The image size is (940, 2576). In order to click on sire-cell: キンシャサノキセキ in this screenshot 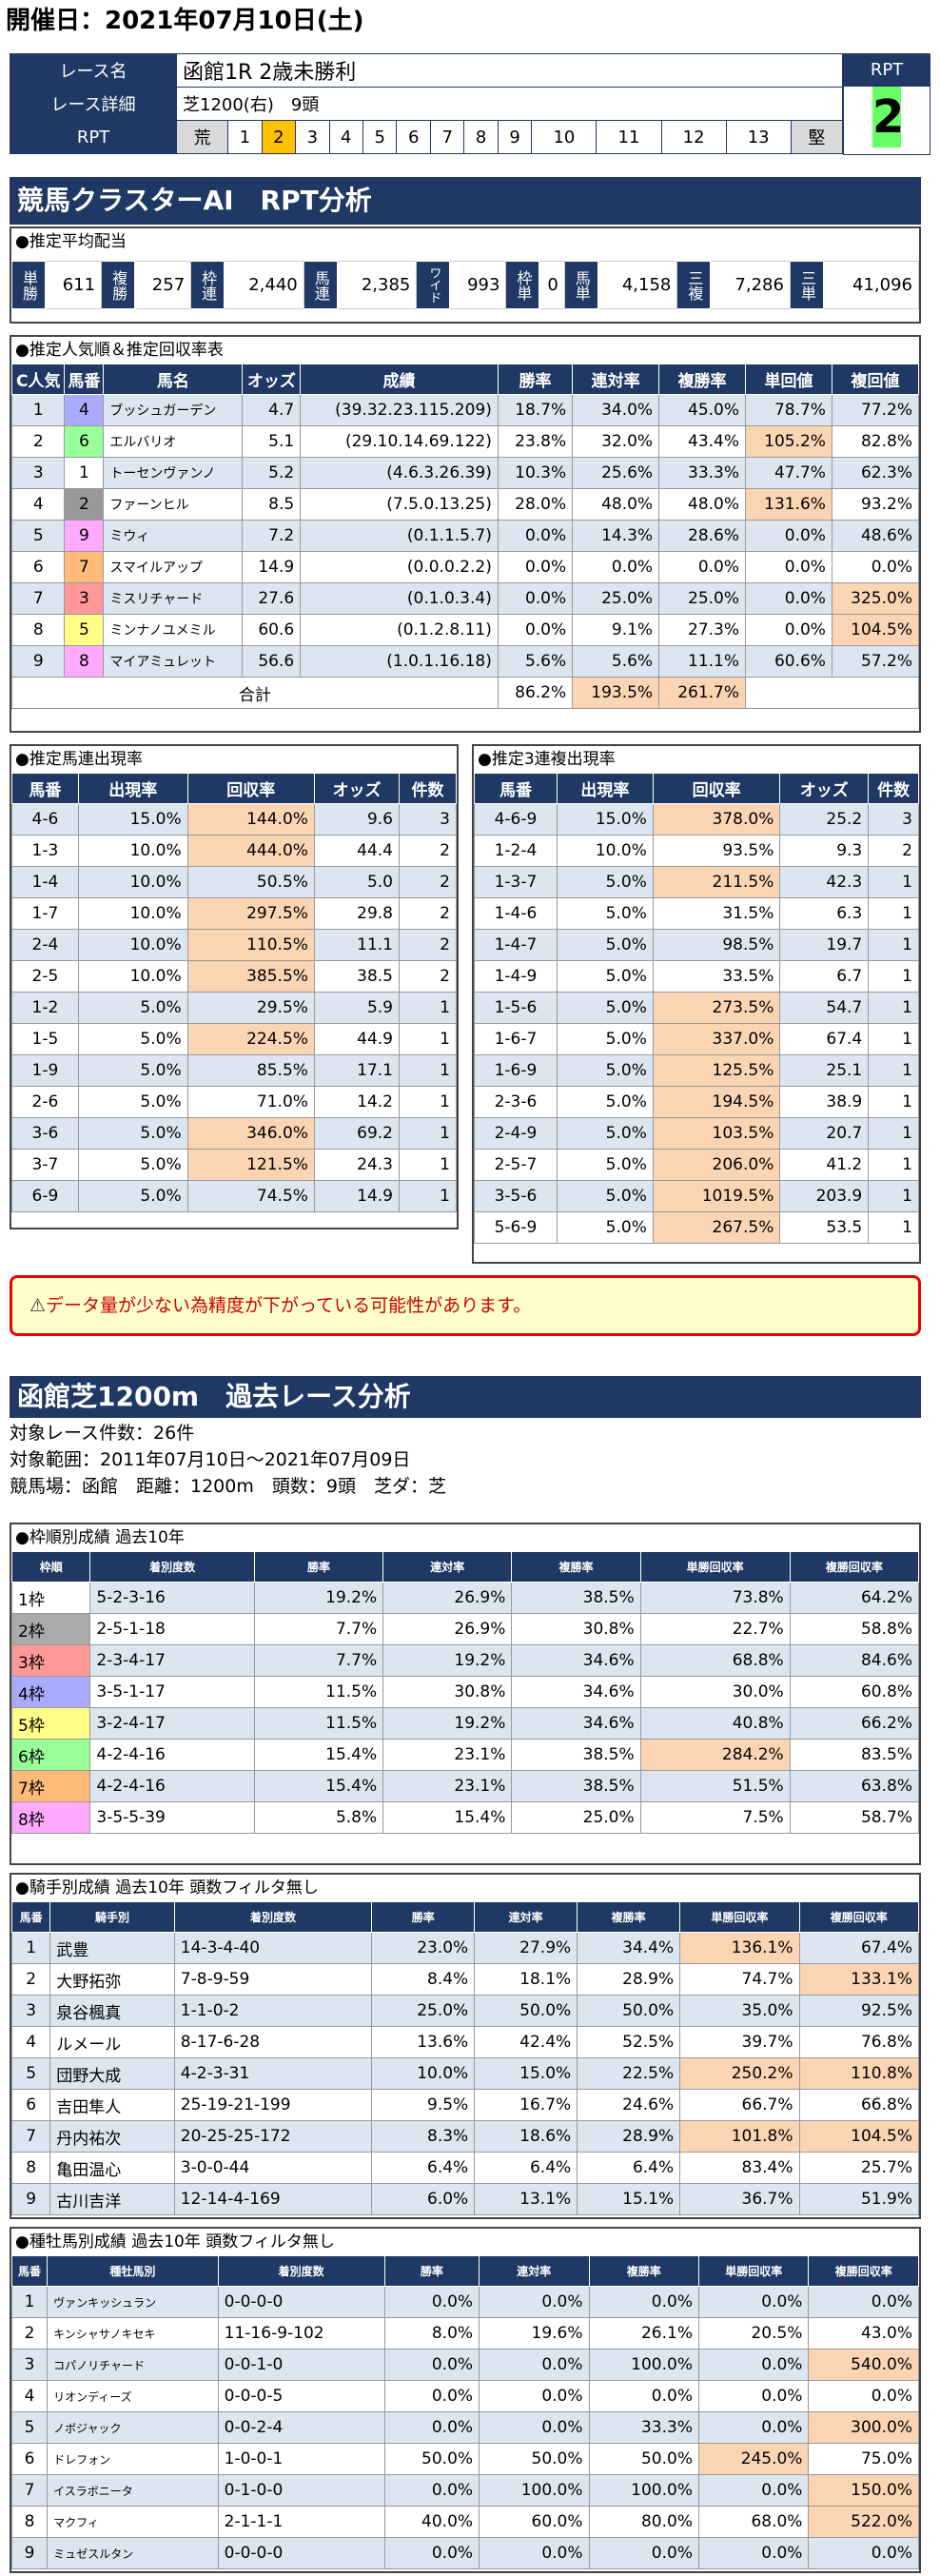, I will do `click(133, 2333)`.